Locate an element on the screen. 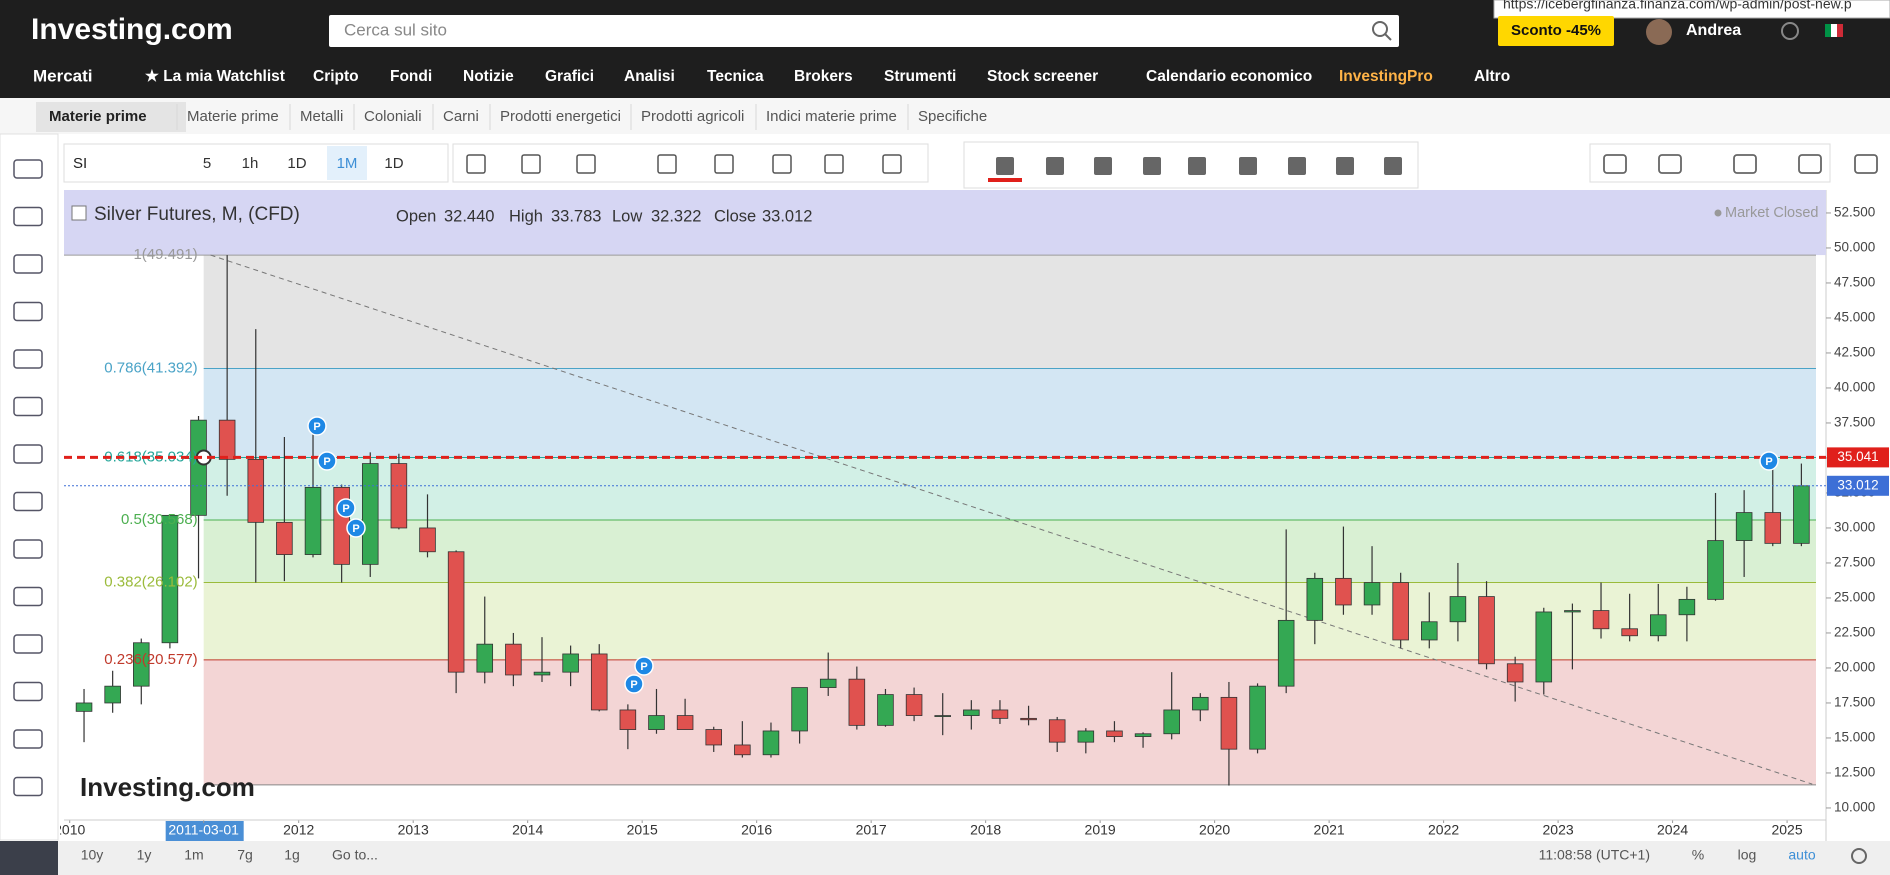  clock-icon is located at coordinates (1790, 31).